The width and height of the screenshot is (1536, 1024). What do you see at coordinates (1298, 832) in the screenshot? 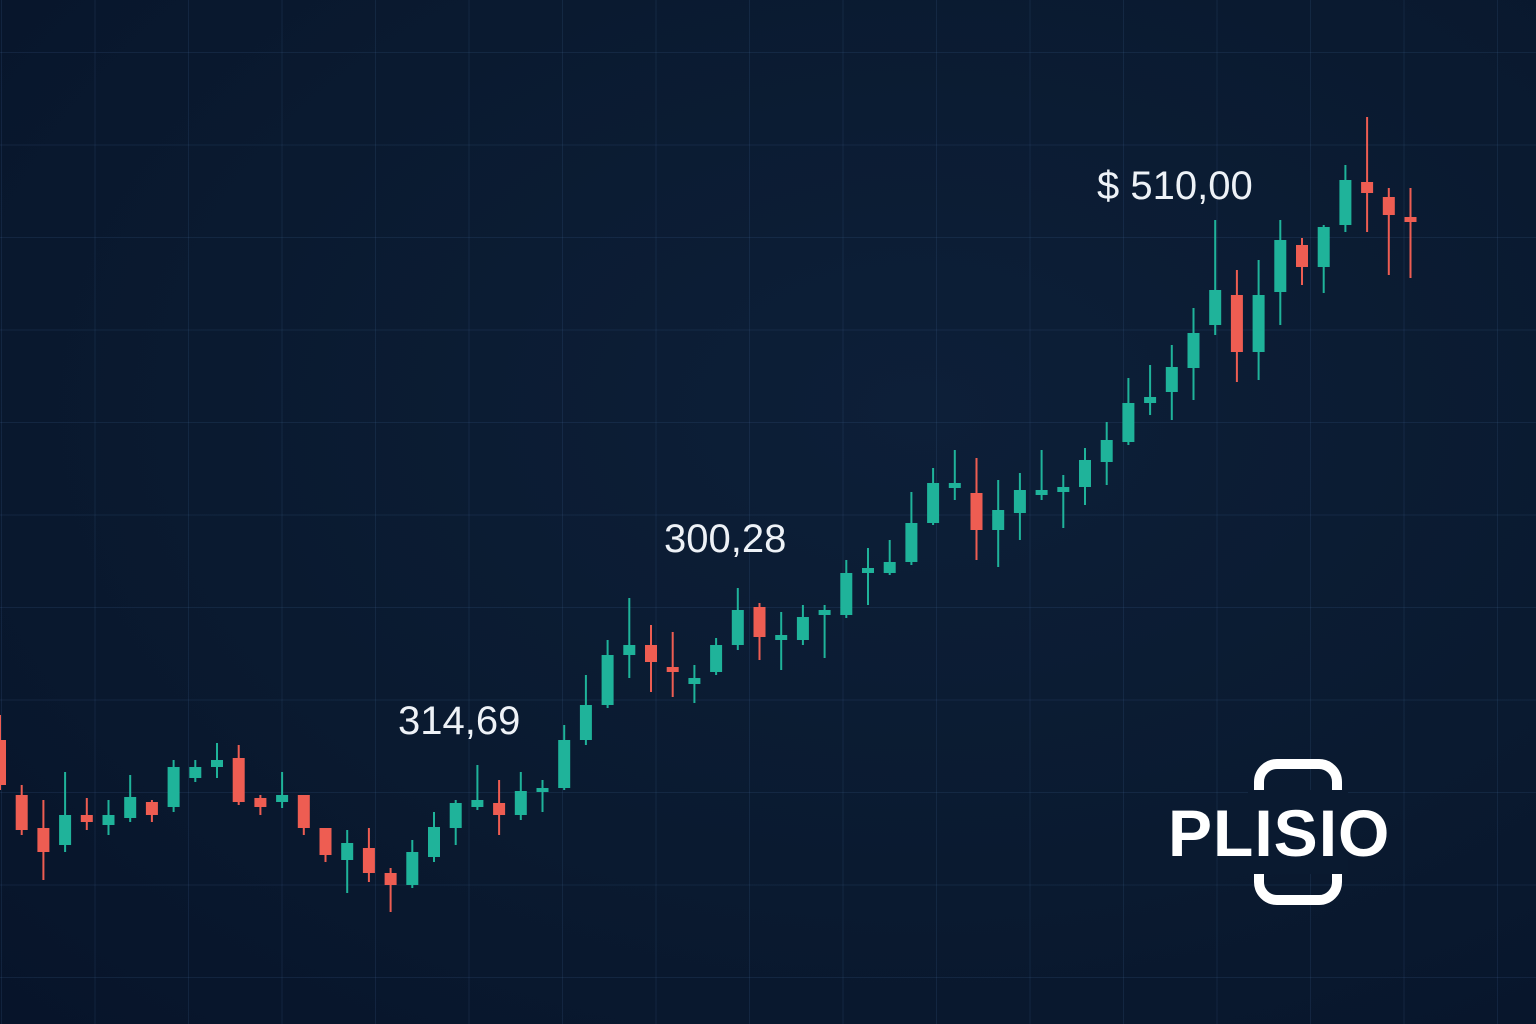
I see `logo-gap` at bounding box center [1298, 832].